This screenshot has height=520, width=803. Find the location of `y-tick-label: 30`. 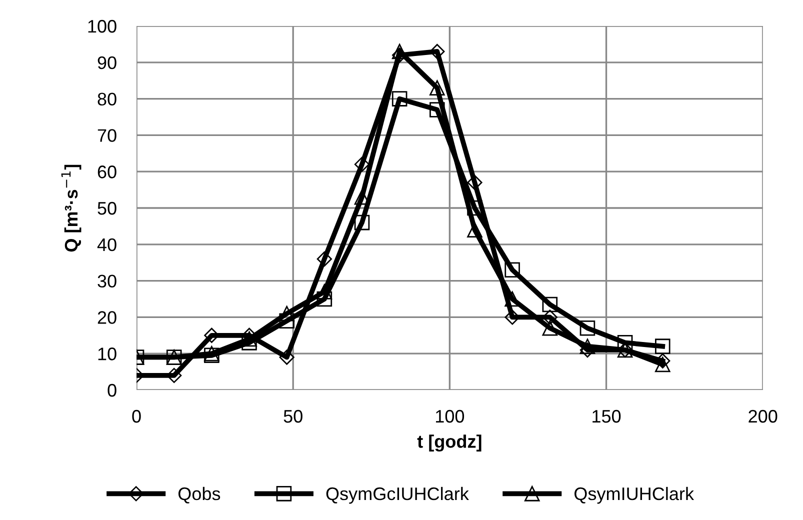

y-tick-label: 30 is located at coordinates (107, 281).